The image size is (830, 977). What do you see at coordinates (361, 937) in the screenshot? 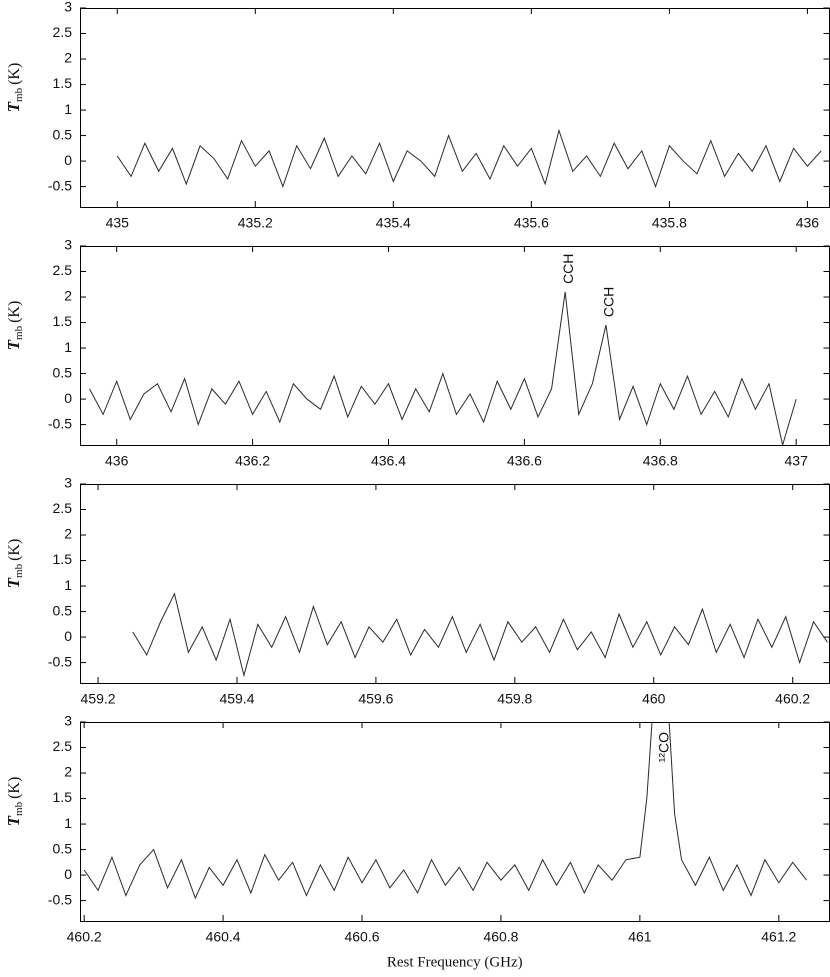
I see `x-tick-label: 460.6` at bounding box center [361, 937].